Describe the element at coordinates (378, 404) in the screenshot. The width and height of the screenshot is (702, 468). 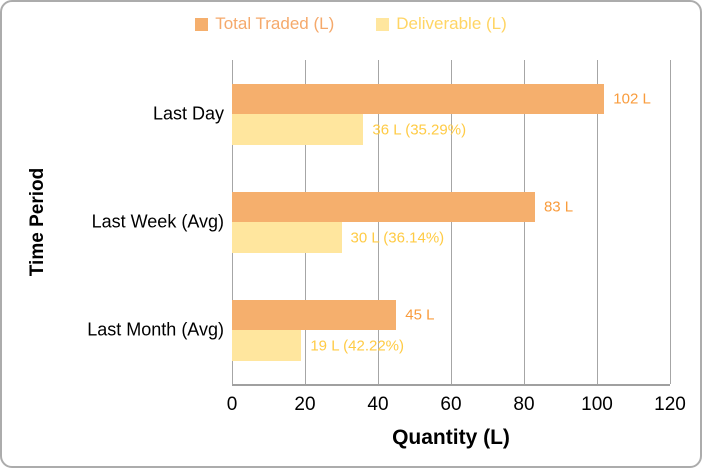
I see `x-tick-label: 40` at that location.